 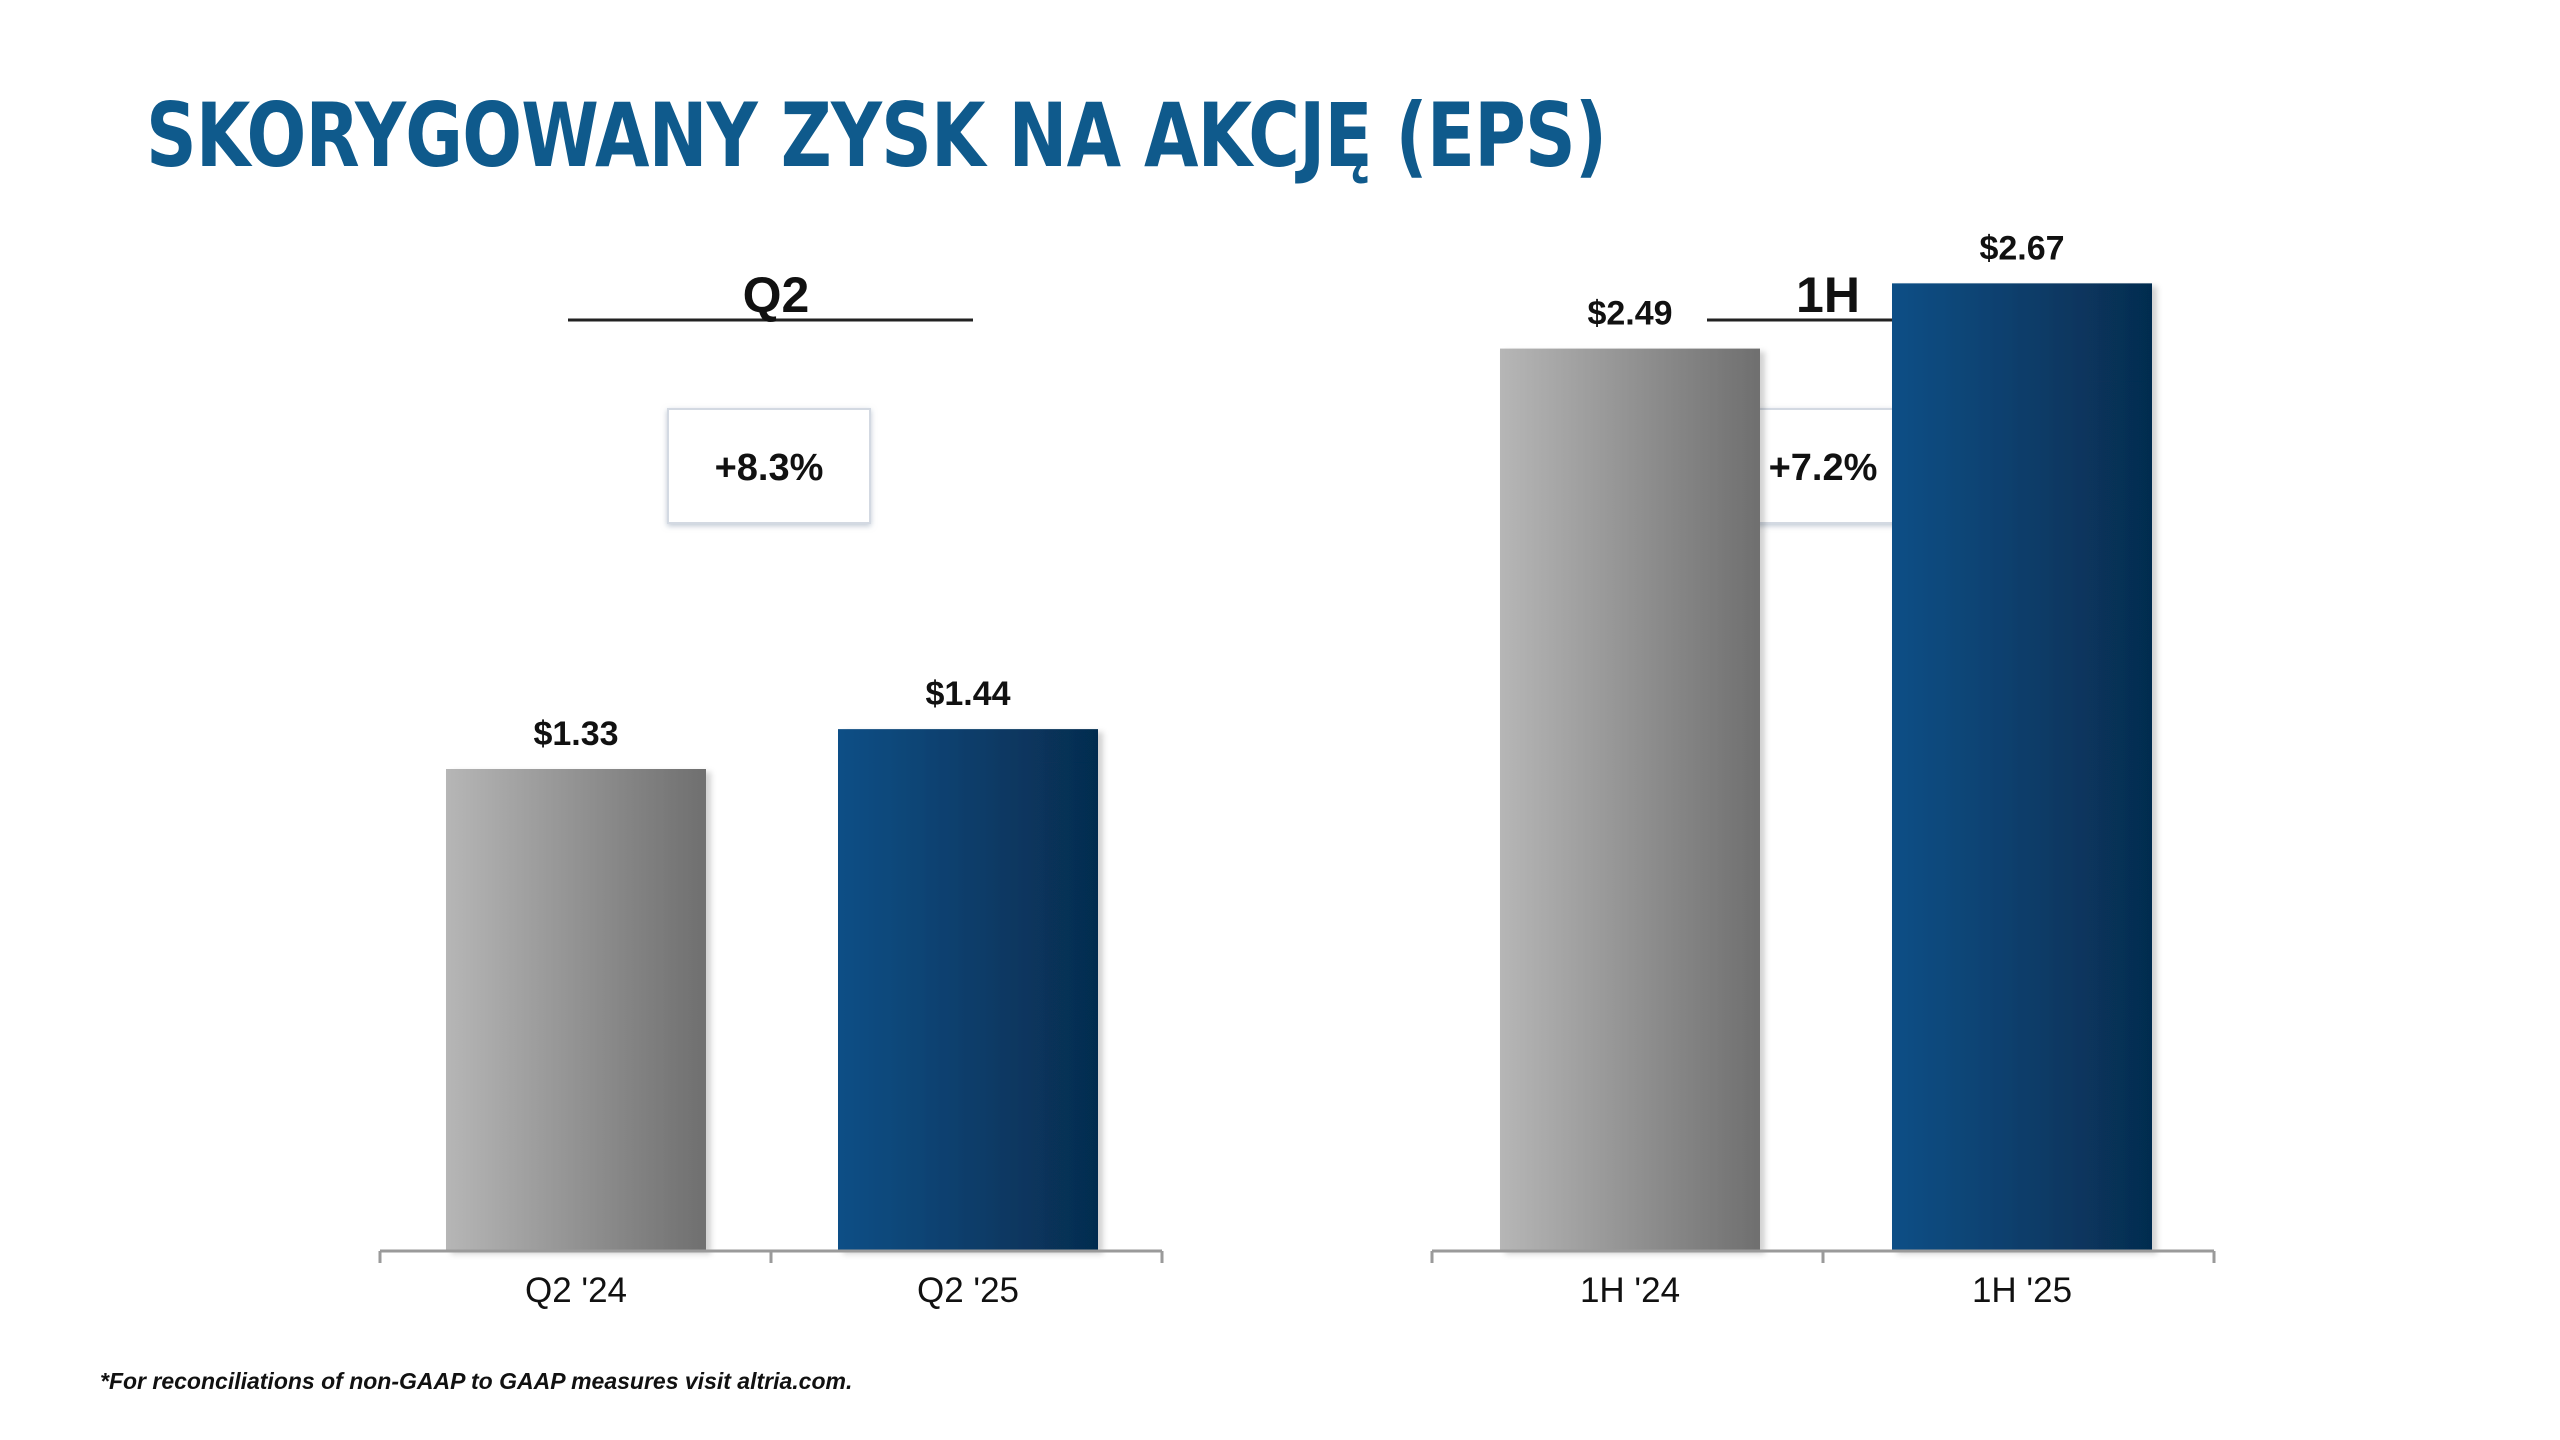 I want to click on category-label: 1H '24, so click(x=1630, y=1290).